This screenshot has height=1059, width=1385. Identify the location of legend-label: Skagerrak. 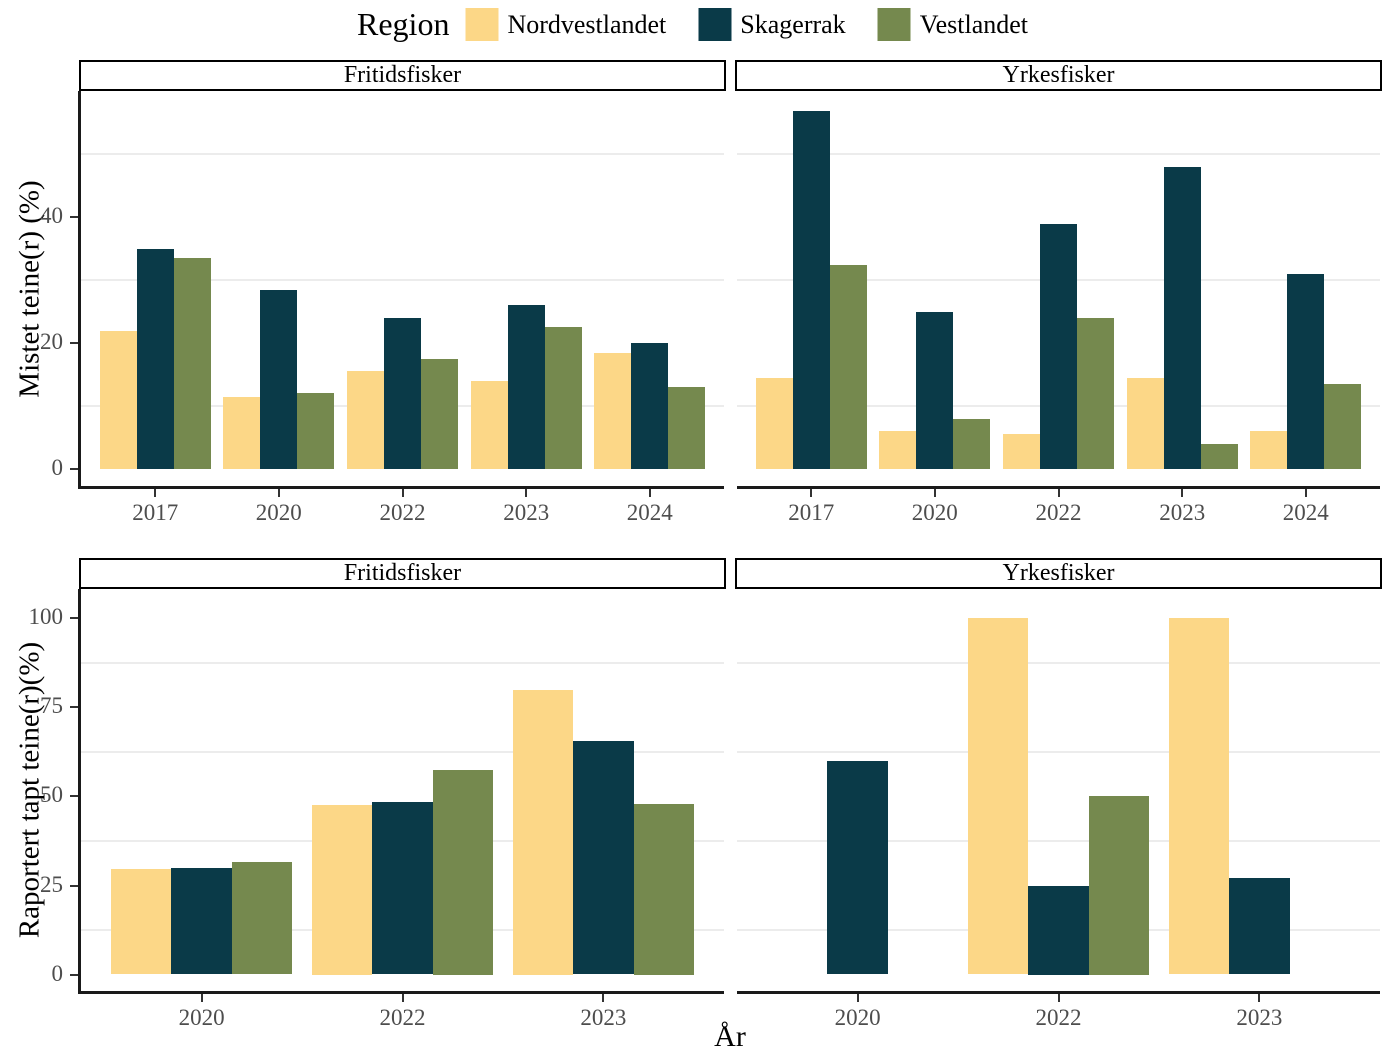
(793, 24).